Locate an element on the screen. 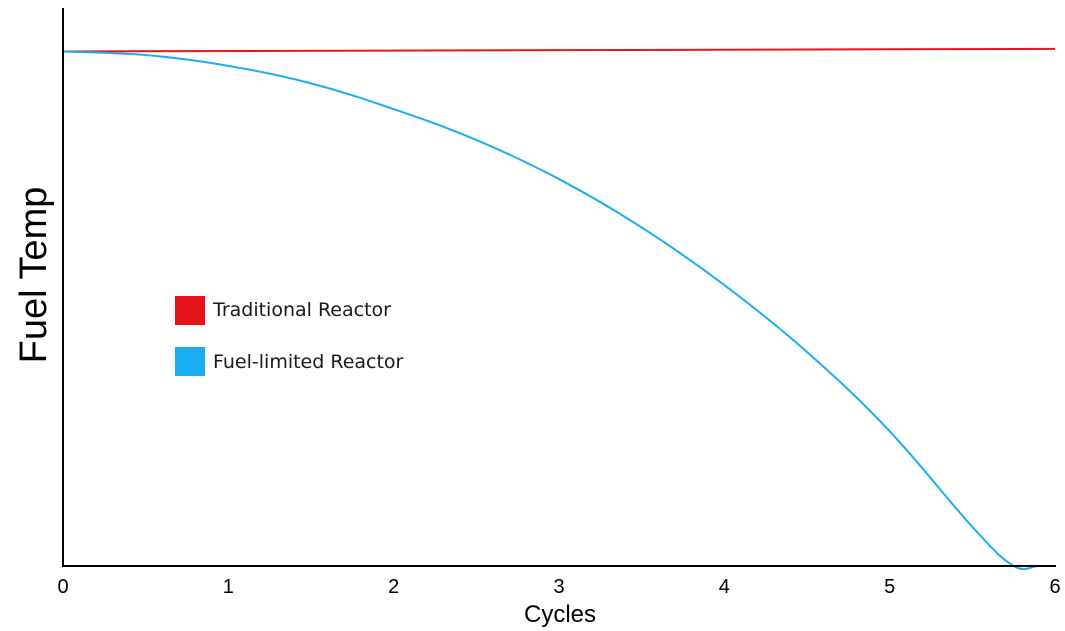 Image resolution: width=1065 pixels, height=631 pixels. x-axis-title: Cycles is located at coordinates (560, 614).